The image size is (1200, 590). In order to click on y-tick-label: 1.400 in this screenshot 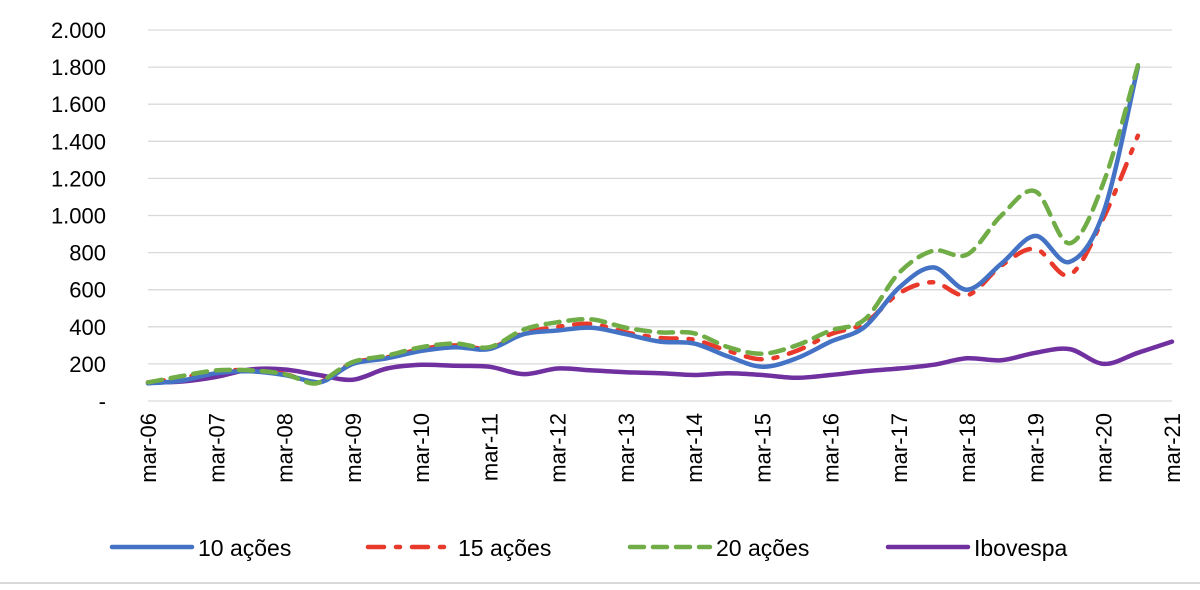, I will do `click(78, 141)`.